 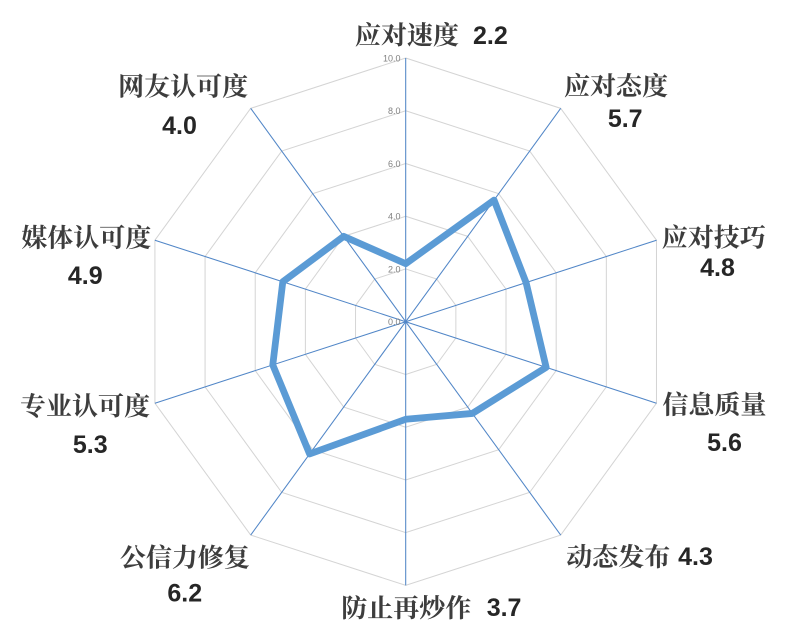 What do you see at coordinates (394, 322) in the screenshot?
I see `svg-text: 0.0` at bounding box center [394, 322].